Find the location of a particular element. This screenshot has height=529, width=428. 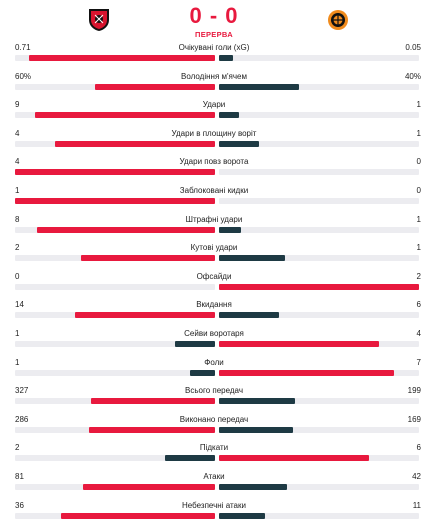

match-status: ПЕРЕРВА is located at coordinates (214, 34).